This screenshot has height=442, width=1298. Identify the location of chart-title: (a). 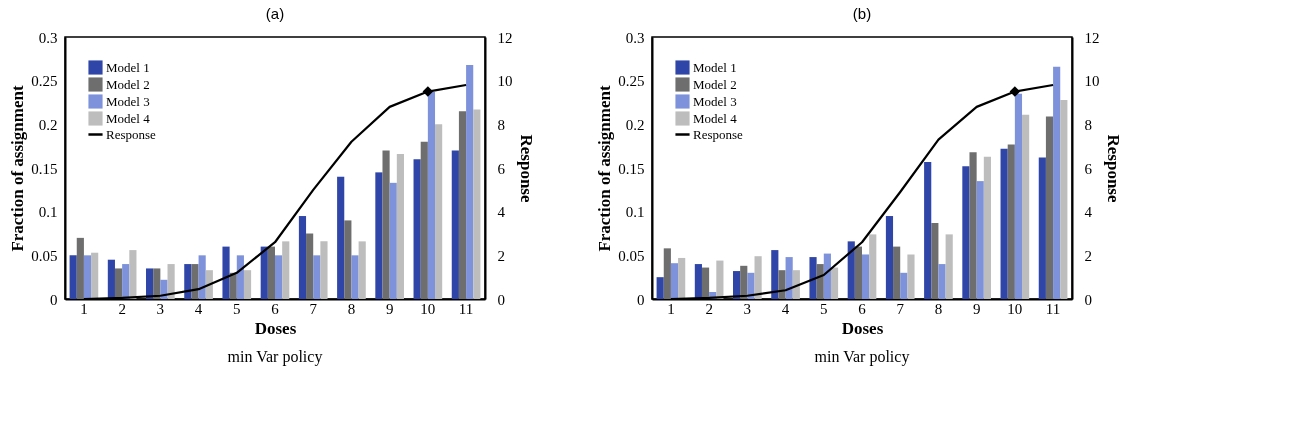
(275, 13).